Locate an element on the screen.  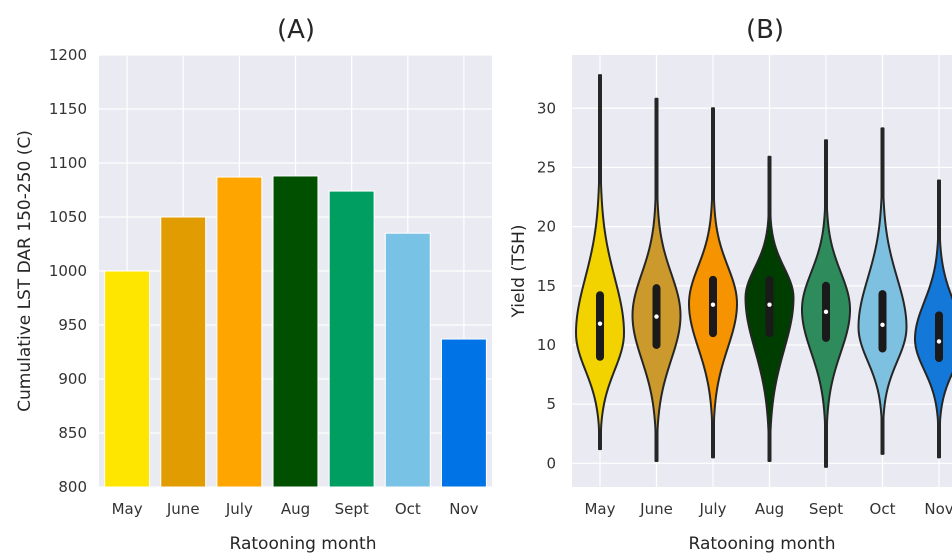
bar-july is located at coordinates (239, 332).